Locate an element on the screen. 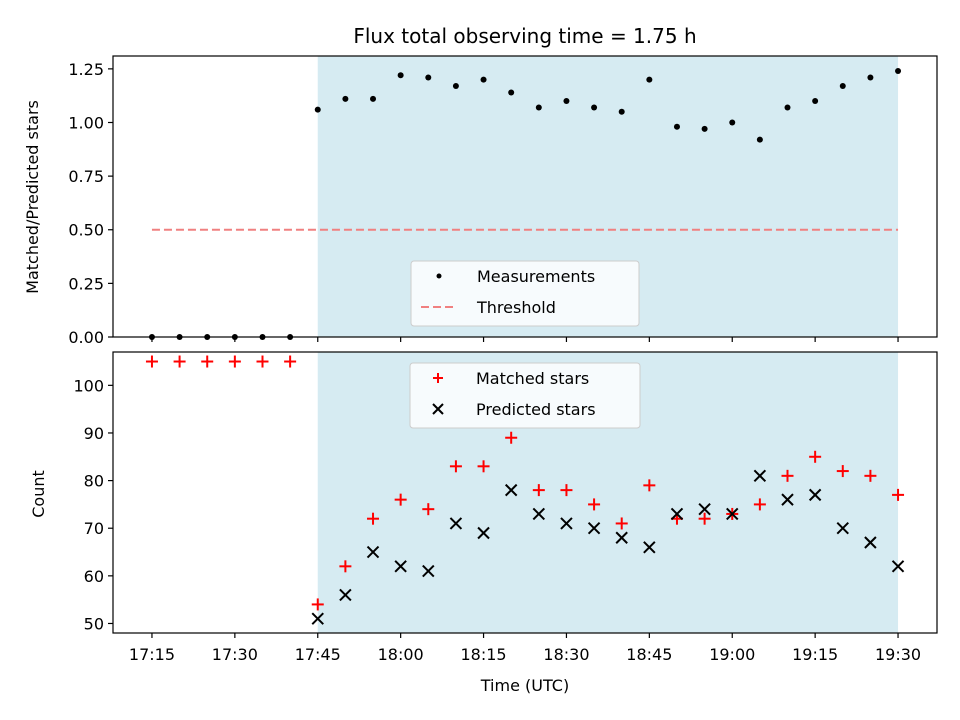 The width and height of the screenshot is (960, 720). bottom-x-tick-label: 17:30 is located at coordinates (235, 654).